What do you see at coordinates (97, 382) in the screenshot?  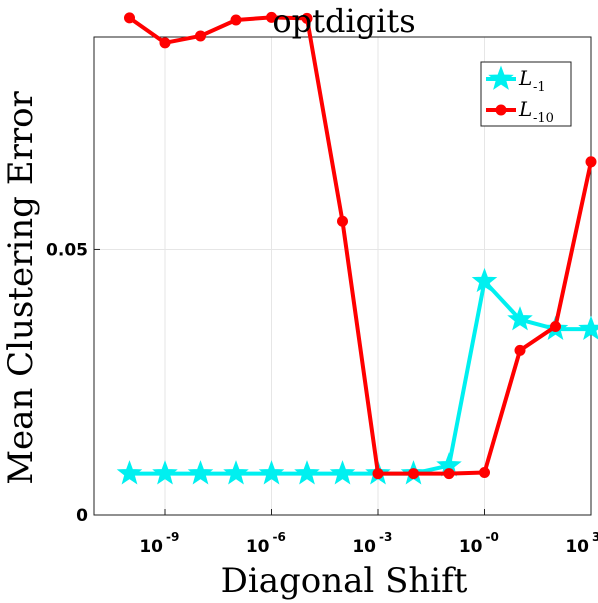 I see `y-tick-marks` at bounding box center [97, 382].